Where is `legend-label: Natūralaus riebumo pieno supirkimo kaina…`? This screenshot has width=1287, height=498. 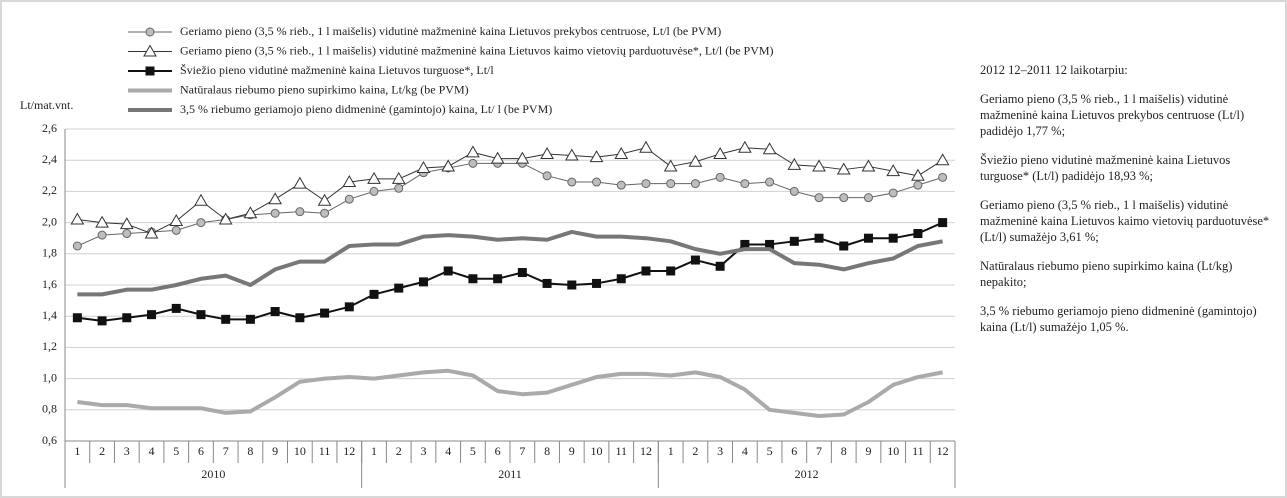 legend-label: Natūralaus riebumo pieno supirkimo kaina… is located at coordinates (324, 89).